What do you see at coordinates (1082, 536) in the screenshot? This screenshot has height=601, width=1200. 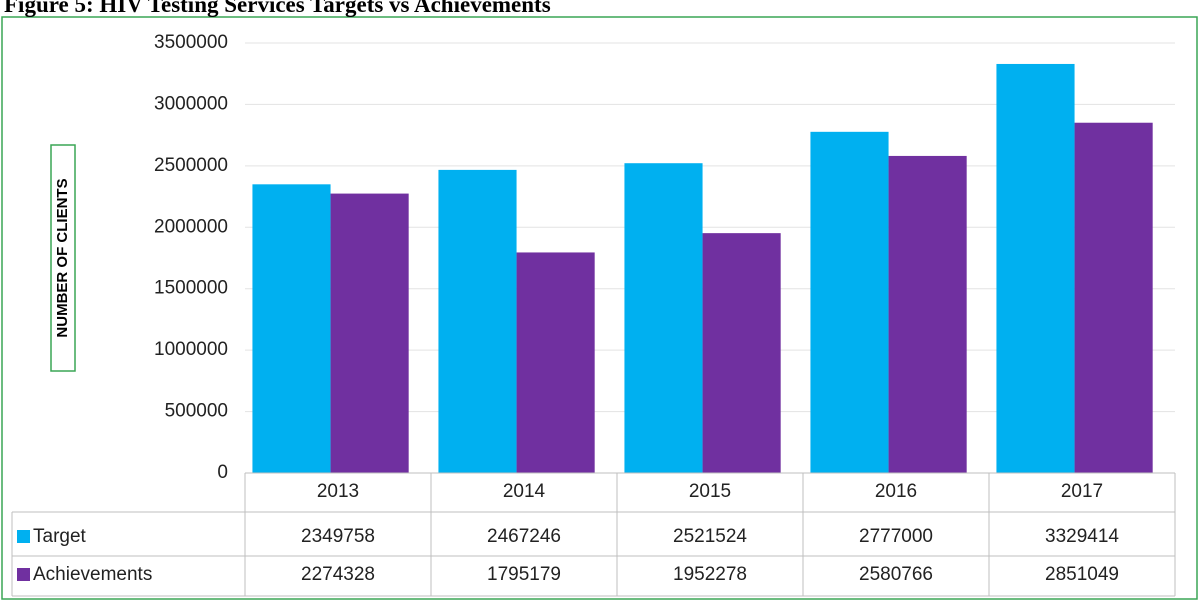 I see `table-value: 3329414` at bounding box center [1082, 536].